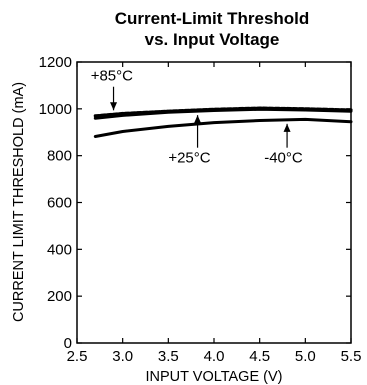 Image resolution: width=367 pixels, height=385 pixels. I want to click on x-tick-label: 5.5, so click(351, 356).